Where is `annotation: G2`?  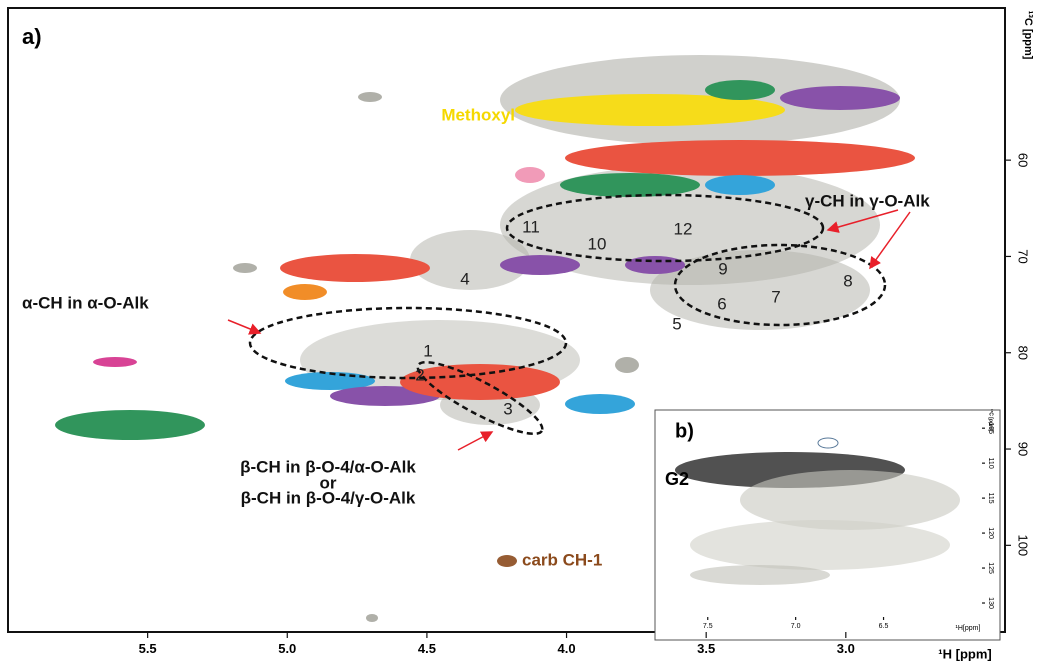 annotation: G2 is located at coordinates (677, 479).